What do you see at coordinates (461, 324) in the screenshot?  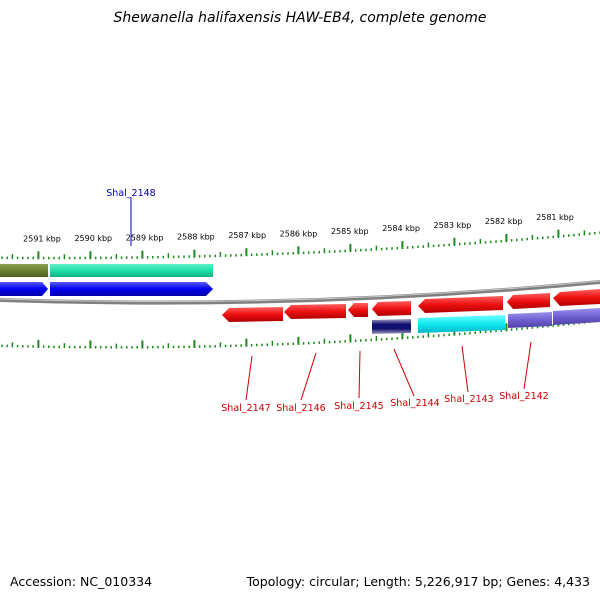 I see `cog-bar-cyan` at bounding box center [461, 324].